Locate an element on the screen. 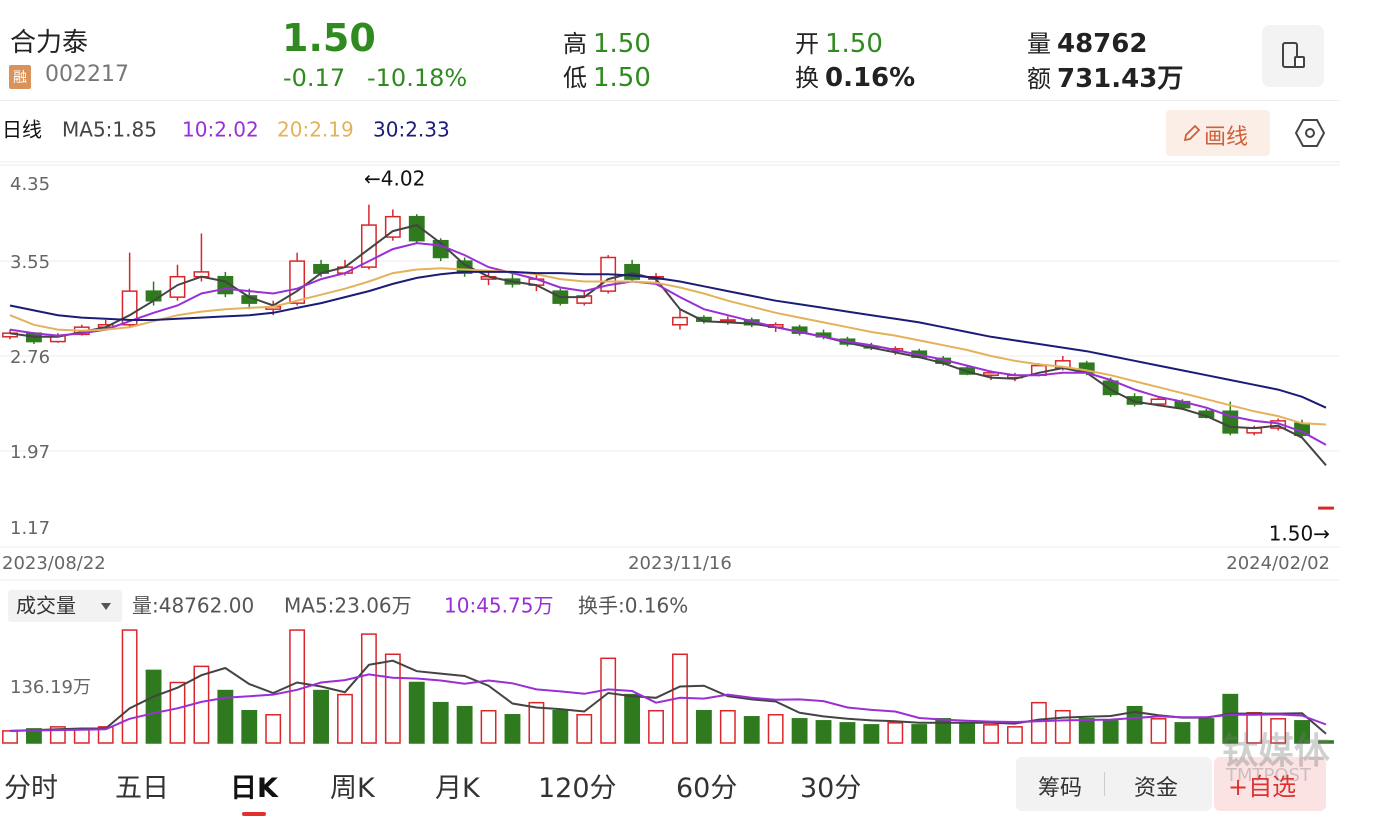  high-annotation: ←4.02 is located at coordinates (394, 179).